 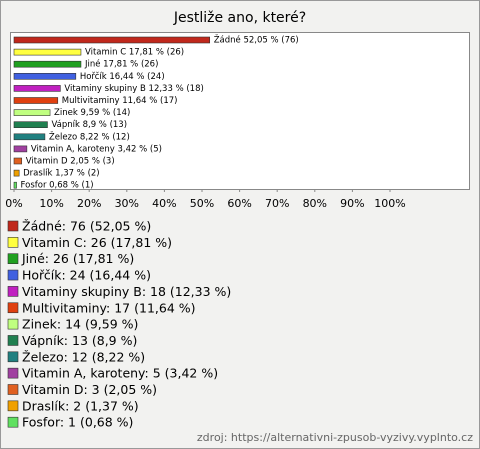 I want to click on x-tick-label: 60%, so click(x=239, y=203).